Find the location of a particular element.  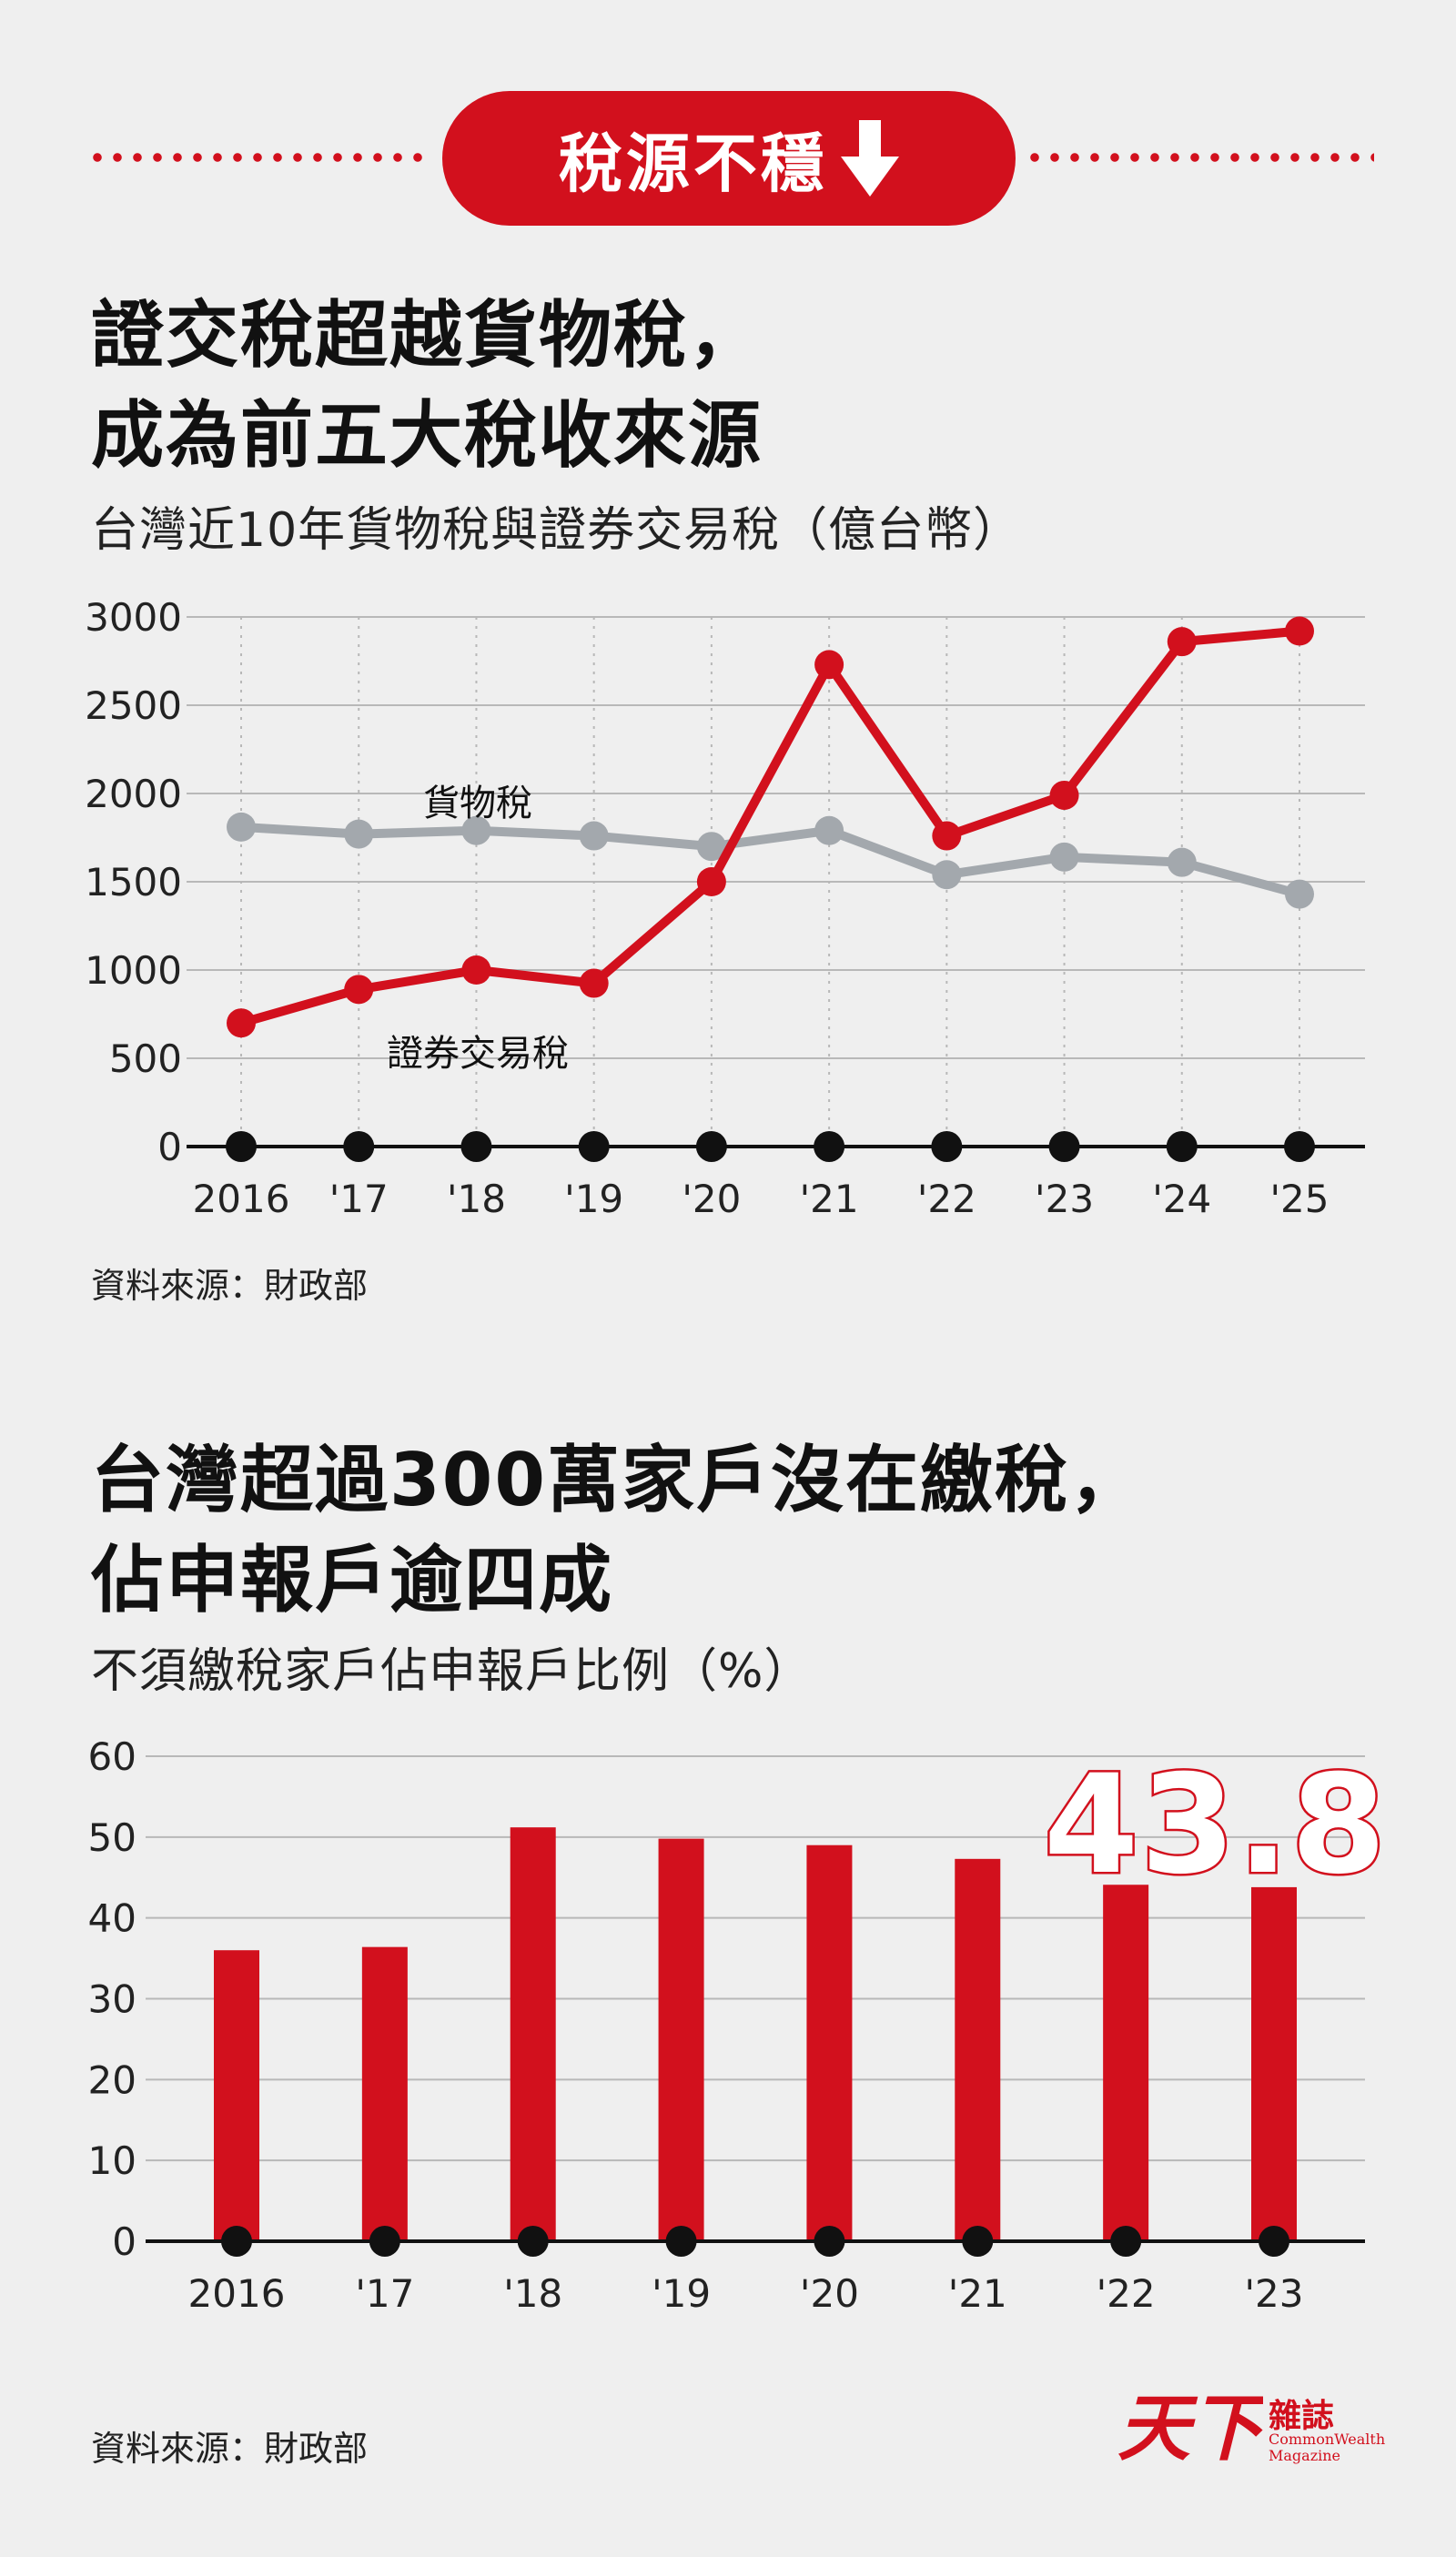

section1-title-line2: 成為前五大稅收來源 is located at coordinates (427, 435).